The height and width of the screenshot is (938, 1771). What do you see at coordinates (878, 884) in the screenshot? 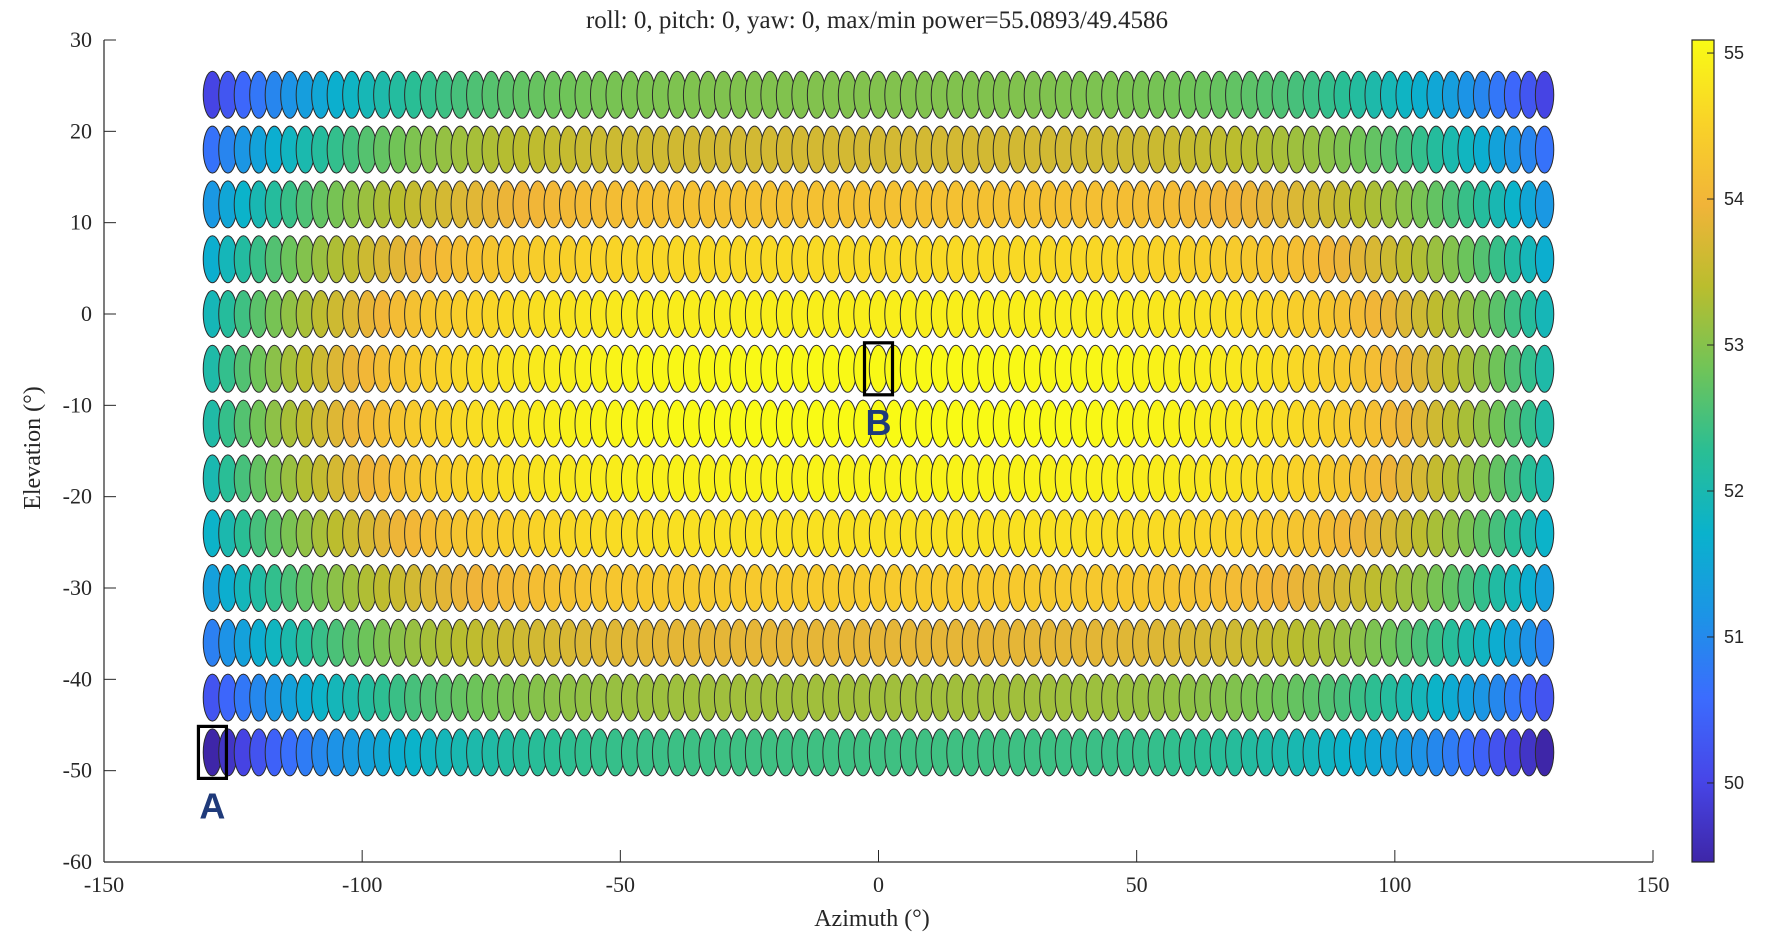
I see `x-tick-label: 0` at bounding box center [878, 884].